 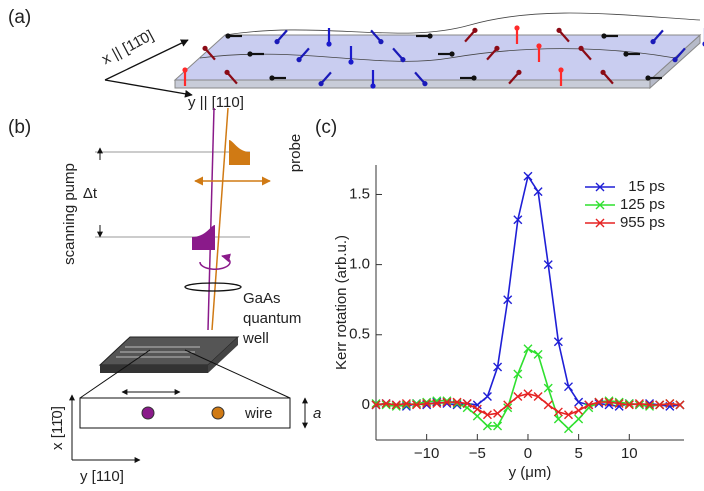 I want to click on label: Δt, so click(x=90, y=193).